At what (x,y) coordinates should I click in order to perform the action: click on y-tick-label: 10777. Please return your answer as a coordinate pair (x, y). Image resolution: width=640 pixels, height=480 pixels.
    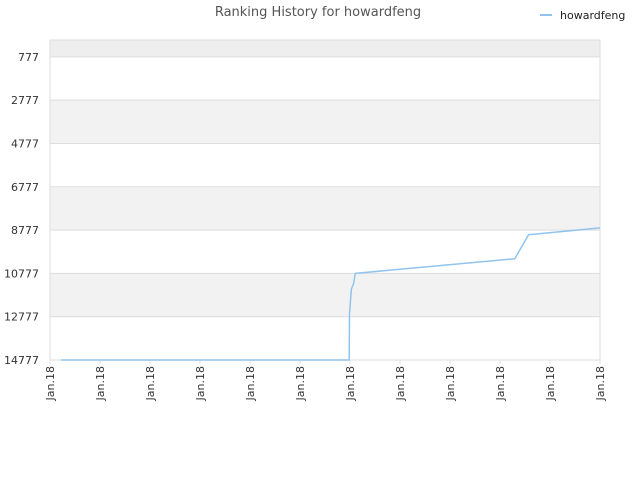
    Looking at the image, I should click on (21, 273).